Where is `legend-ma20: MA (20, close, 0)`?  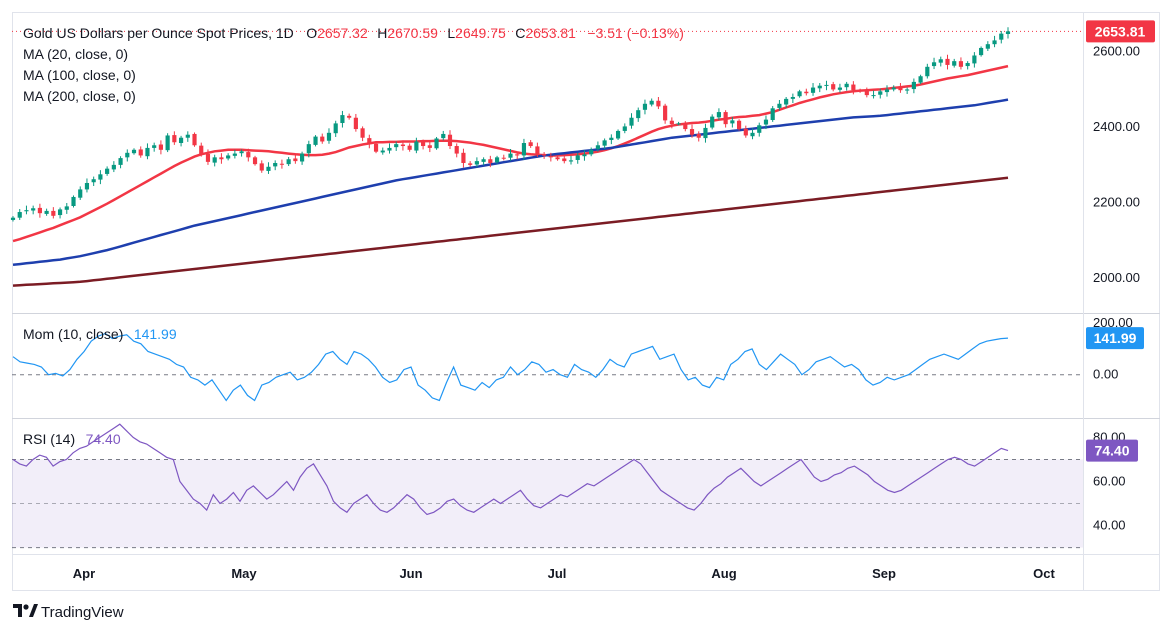 legend-ma20: MA (20, close, 0) is located at coordinates (75, 54).